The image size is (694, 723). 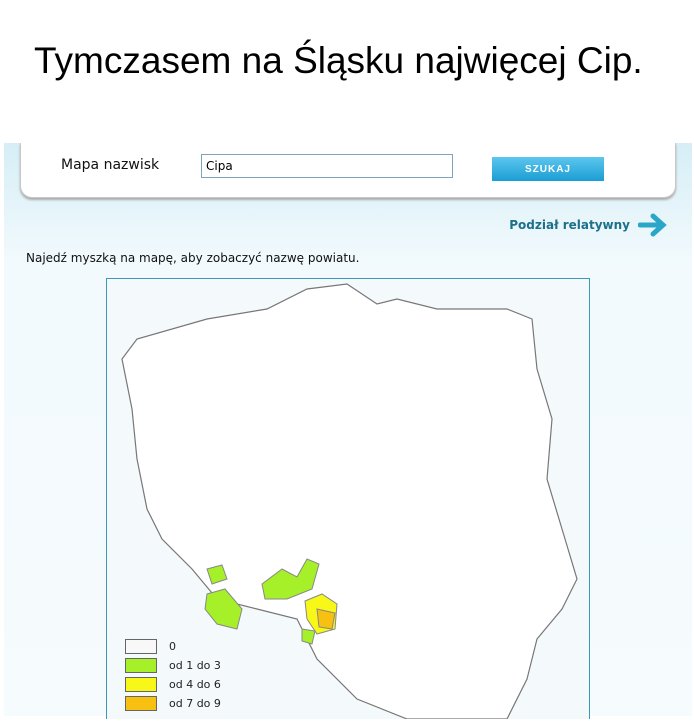 What do you see at coordinates (173, 684) in the screenshot?
I see `legend-item: od 4 do 6` at bounding box center [173, 684].